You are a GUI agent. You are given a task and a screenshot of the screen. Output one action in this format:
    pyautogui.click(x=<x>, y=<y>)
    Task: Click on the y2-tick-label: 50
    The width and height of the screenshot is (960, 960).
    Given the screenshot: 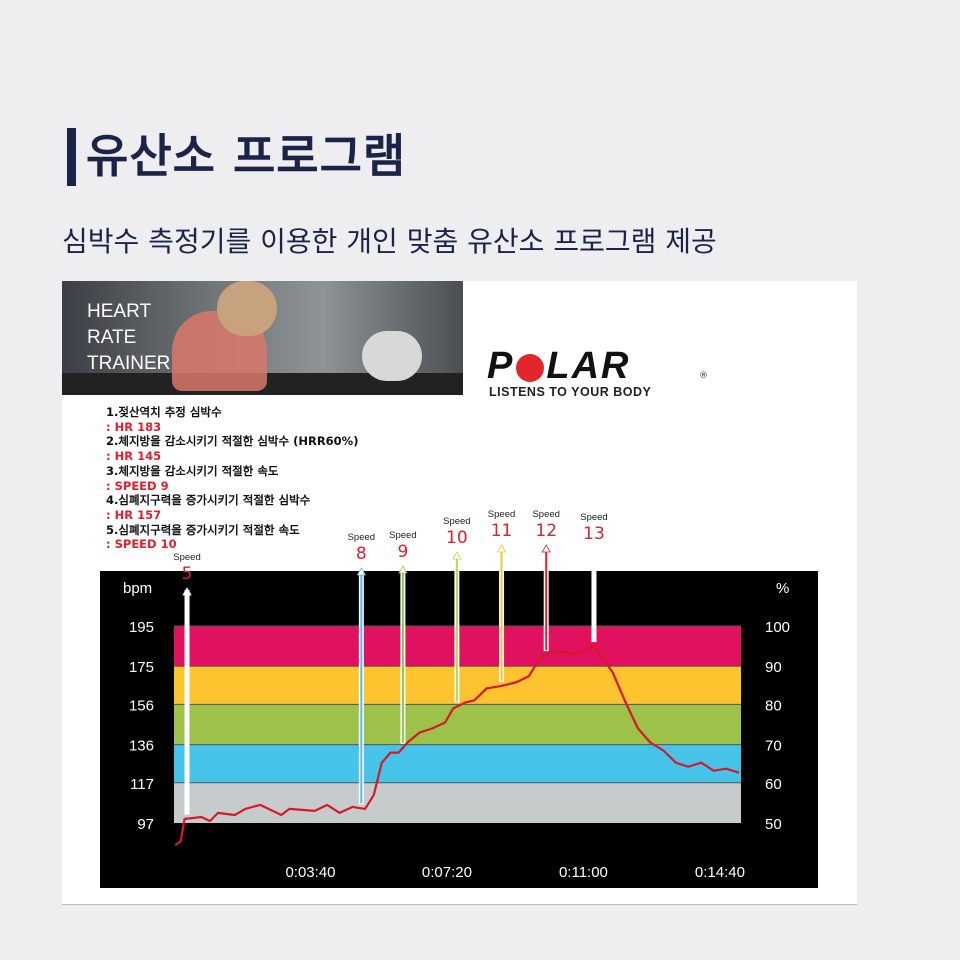 What is the action you would take?
    pyautogui.click(x=773, y=824)
    